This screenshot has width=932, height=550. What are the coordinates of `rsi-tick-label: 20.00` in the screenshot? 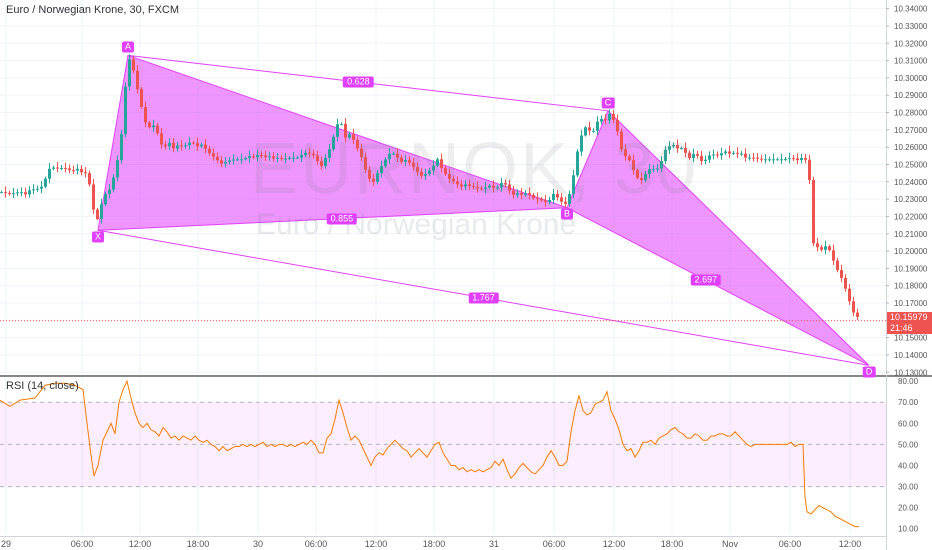 It's located at (908, 508).